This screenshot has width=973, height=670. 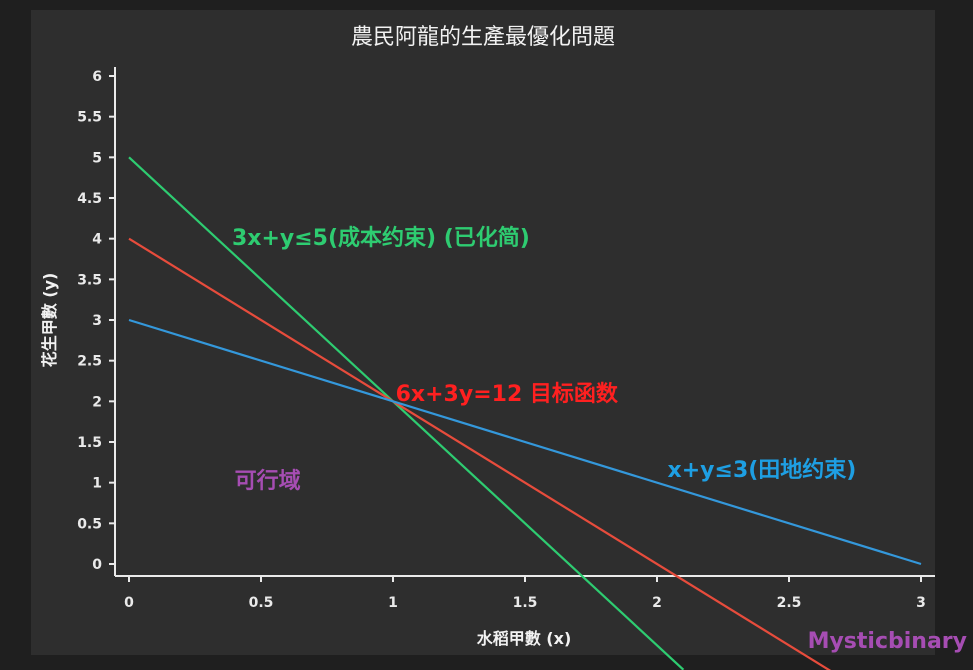 What do you see at coordinates (89, 524) in the screenshot?
I see `y-tick-label: 0.5` at bounding box center [89, 524].